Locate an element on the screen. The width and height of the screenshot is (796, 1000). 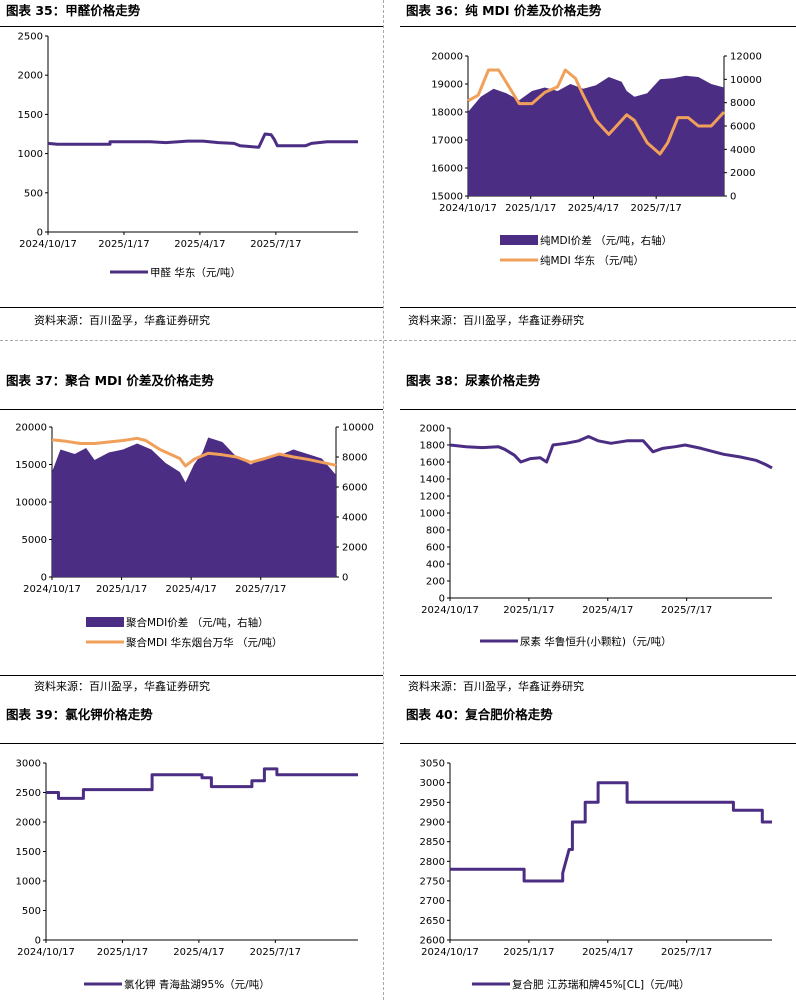
y-tick-label: 400 is located at coordinates (435, 565).